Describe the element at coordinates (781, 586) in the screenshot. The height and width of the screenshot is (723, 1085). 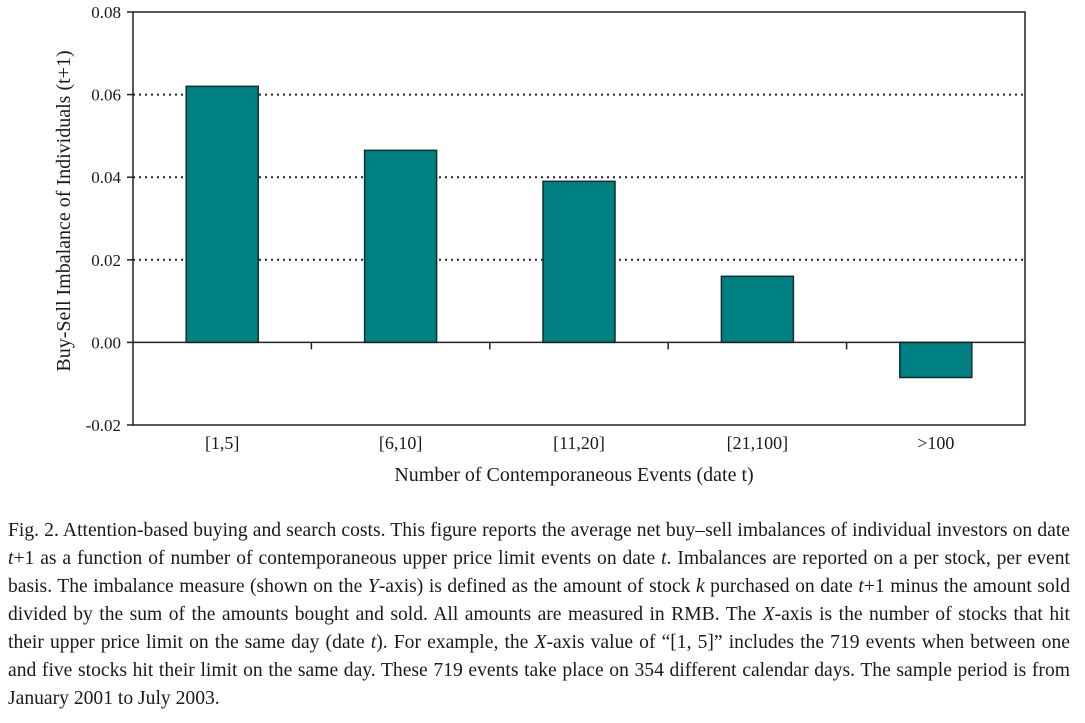
I see `caption-text-5: purchased on date` at that location.